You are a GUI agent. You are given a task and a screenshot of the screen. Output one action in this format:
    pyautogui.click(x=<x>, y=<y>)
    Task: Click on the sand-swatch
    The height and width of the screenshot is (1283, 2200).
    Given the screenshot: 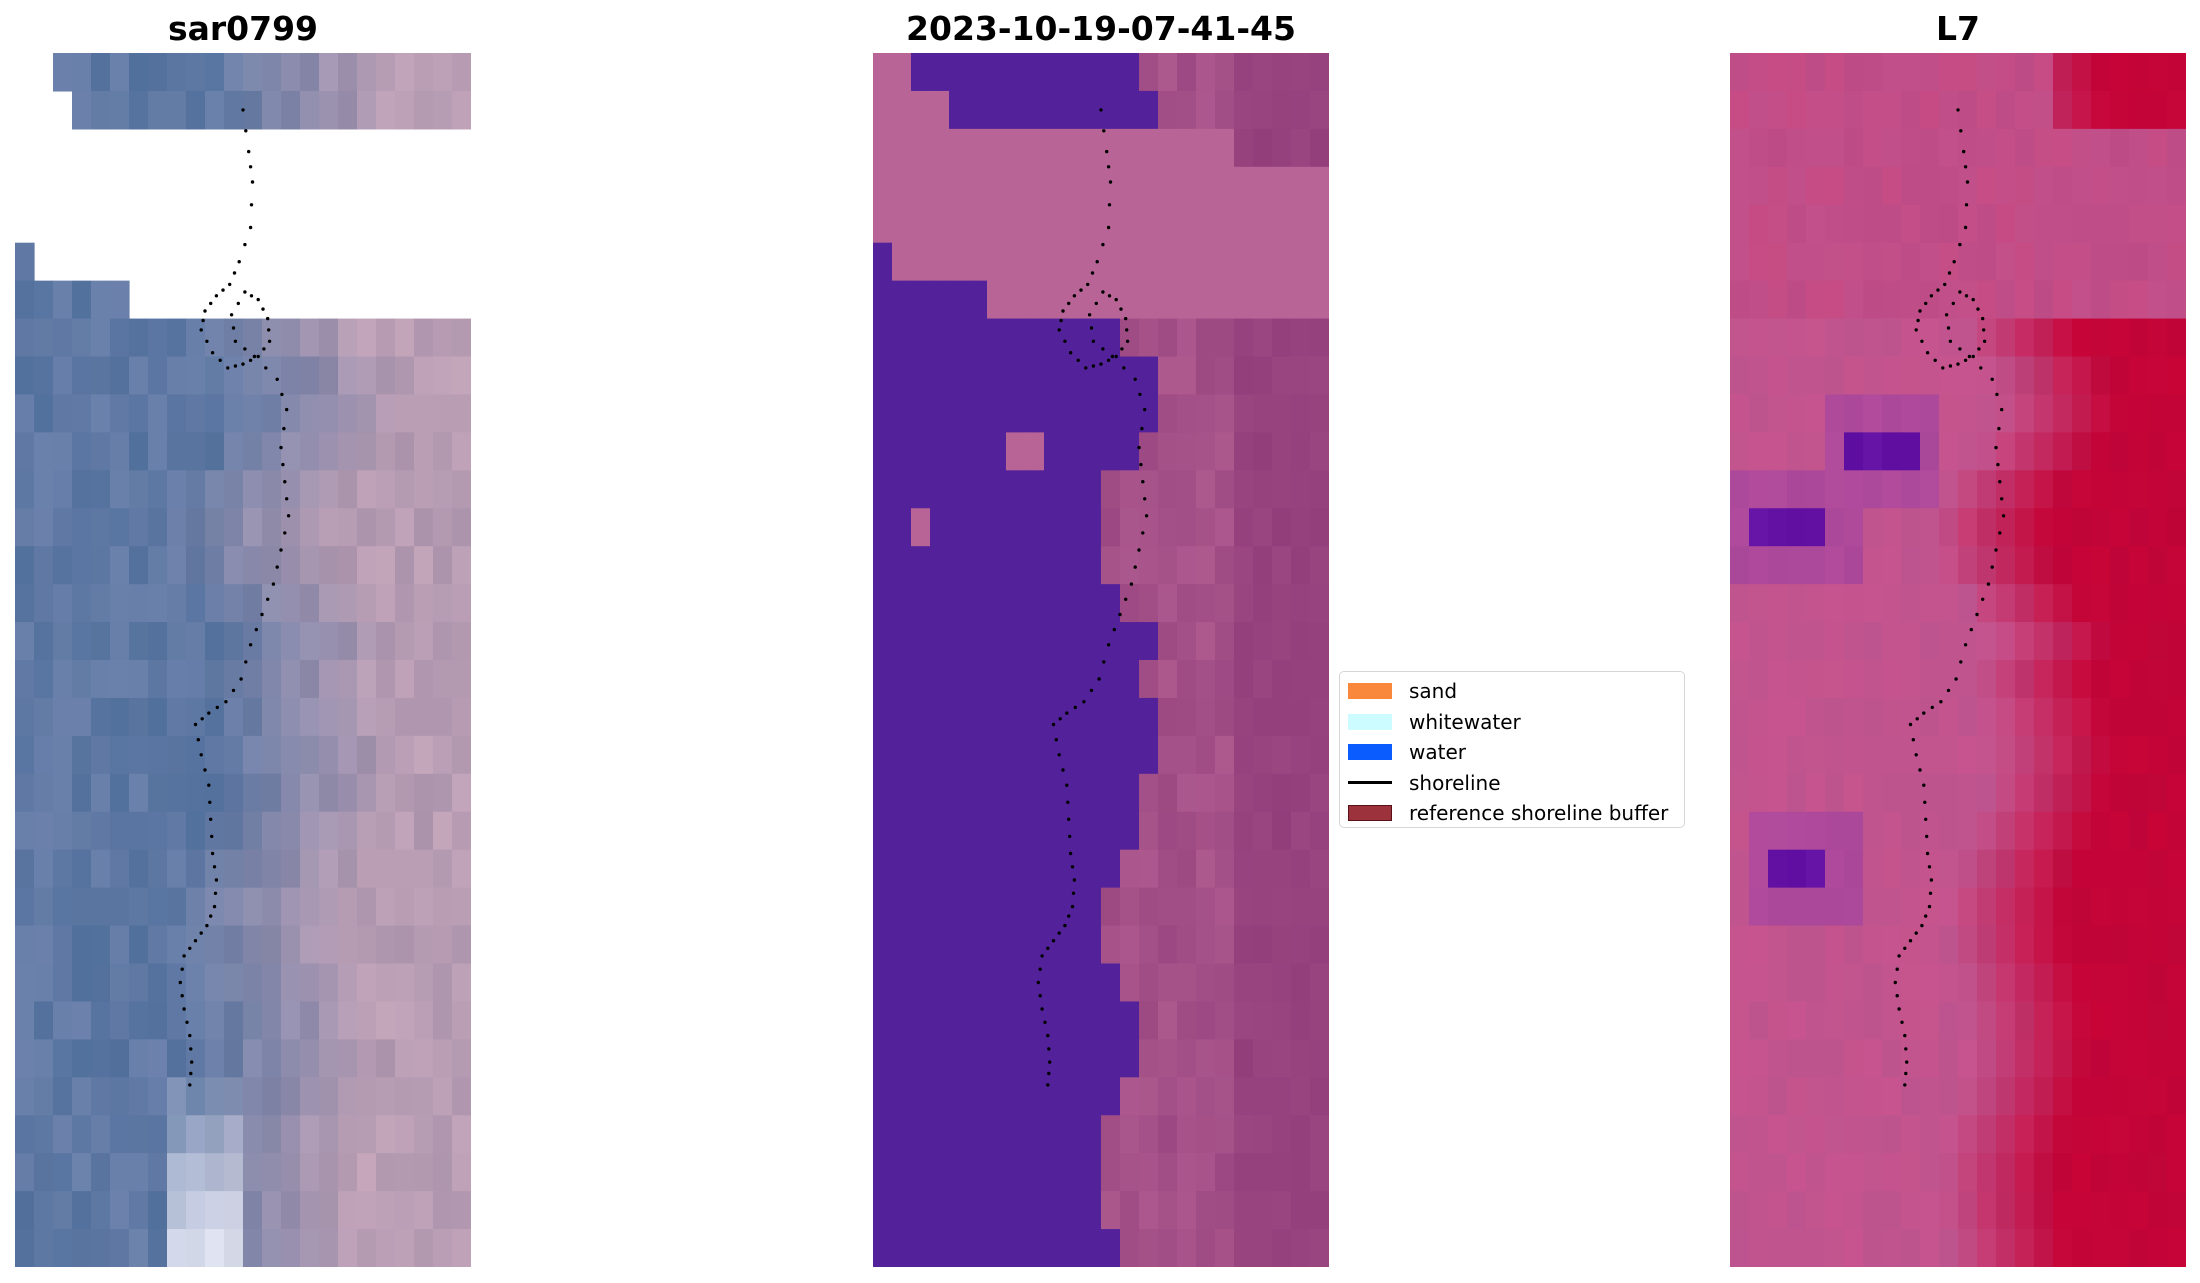 What is the action you would take?
    pyautogui.click(x=1370, y=691)
    